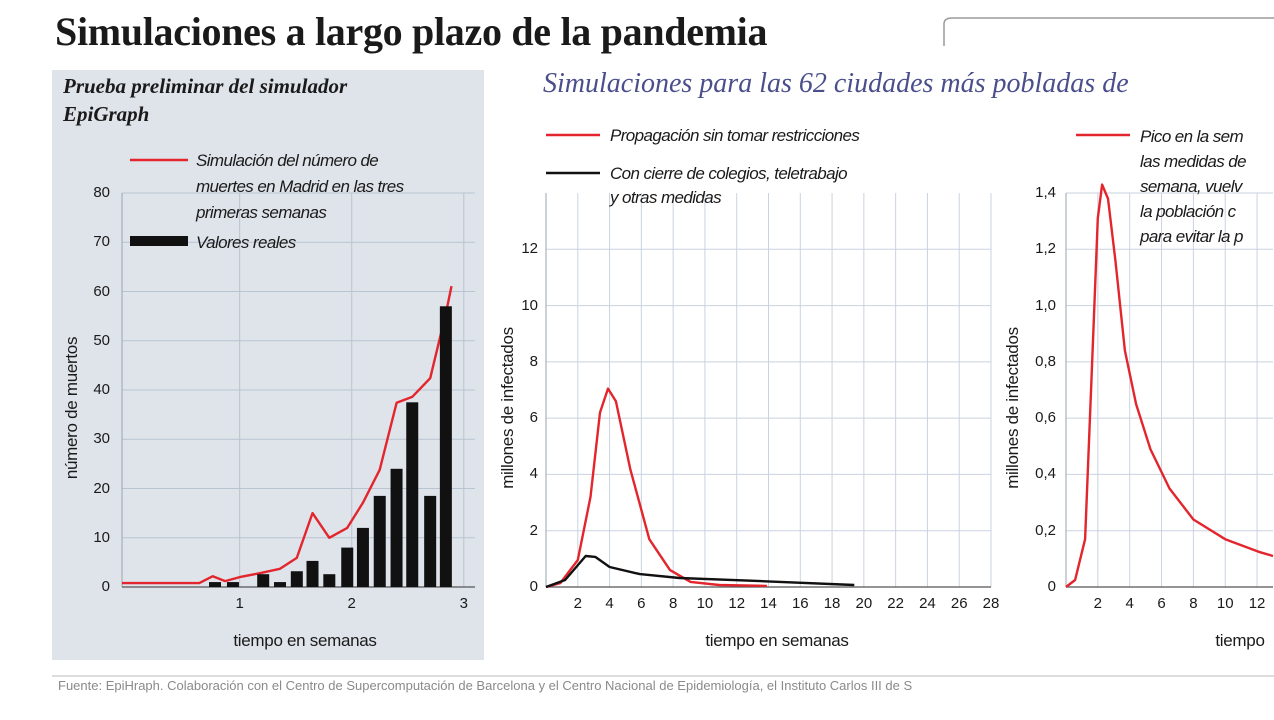  I want to click on y-tick-label: 20, so click(101, 488).